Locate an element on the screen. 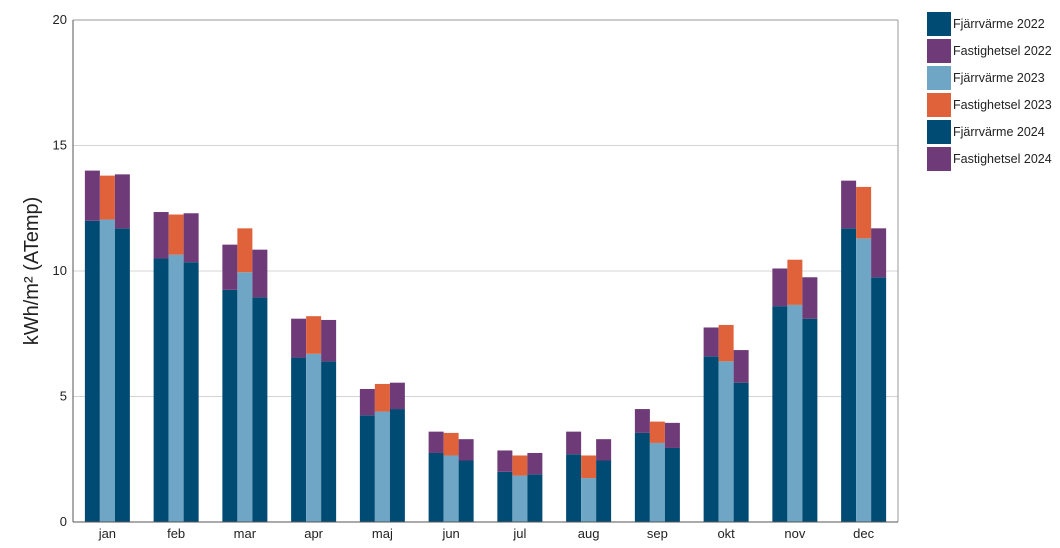  x-tick-label: aug is located at coordinates (589, 533).